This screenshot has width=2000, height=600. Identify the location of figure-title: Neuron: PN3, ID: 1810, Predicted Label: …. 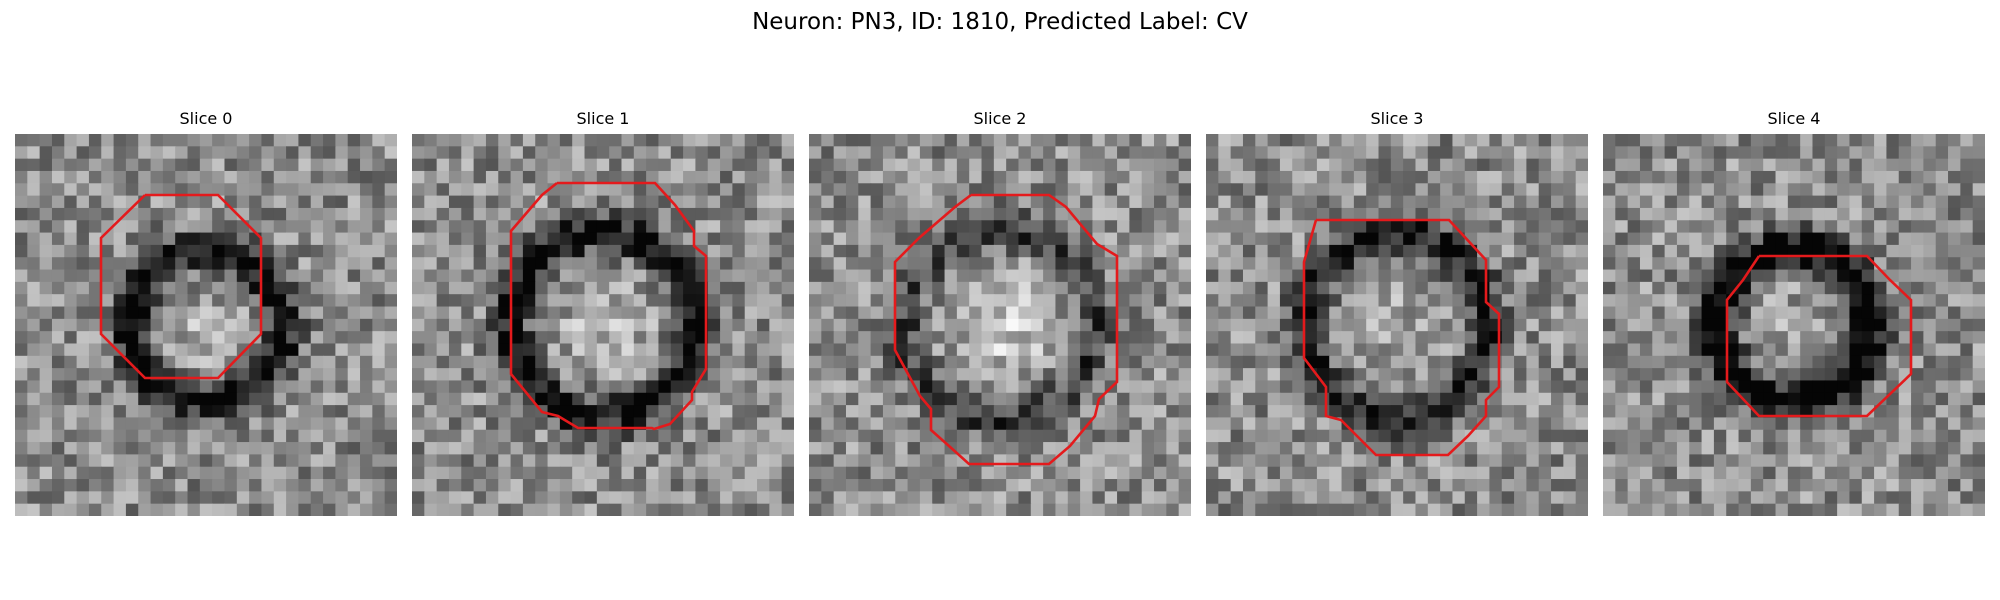
(1000, 22).